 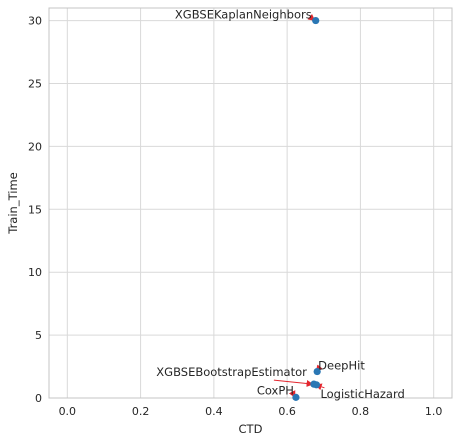 What do you see at coordinates (141, 411) in the screenshot?
I see `x-tick-label: 0.2` at bounding box center [141, 411].